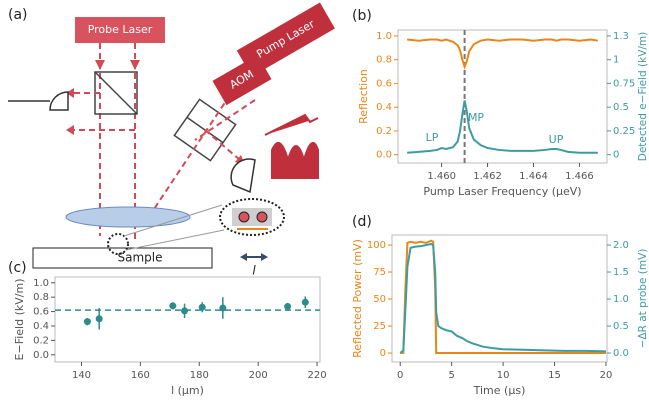  I want to click on beam-splitter, so click(116, 93).